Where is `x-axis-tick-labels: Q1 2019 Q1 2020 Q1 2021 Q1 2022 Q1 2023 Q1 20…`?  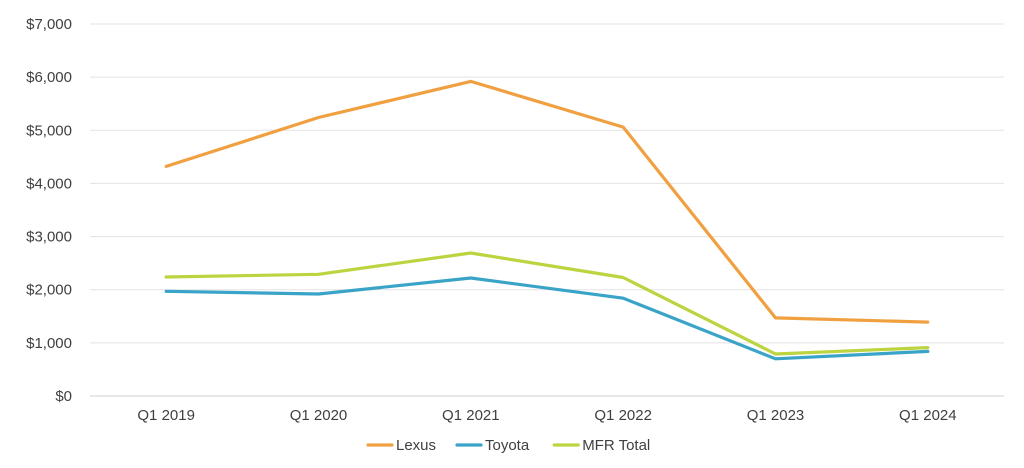
x-axis-tick-labels: Q1 2019 Q1 2020 Q1 2021 Q1 2022 Q1 2023 Q1 20… is located at coordinates (546, 415).